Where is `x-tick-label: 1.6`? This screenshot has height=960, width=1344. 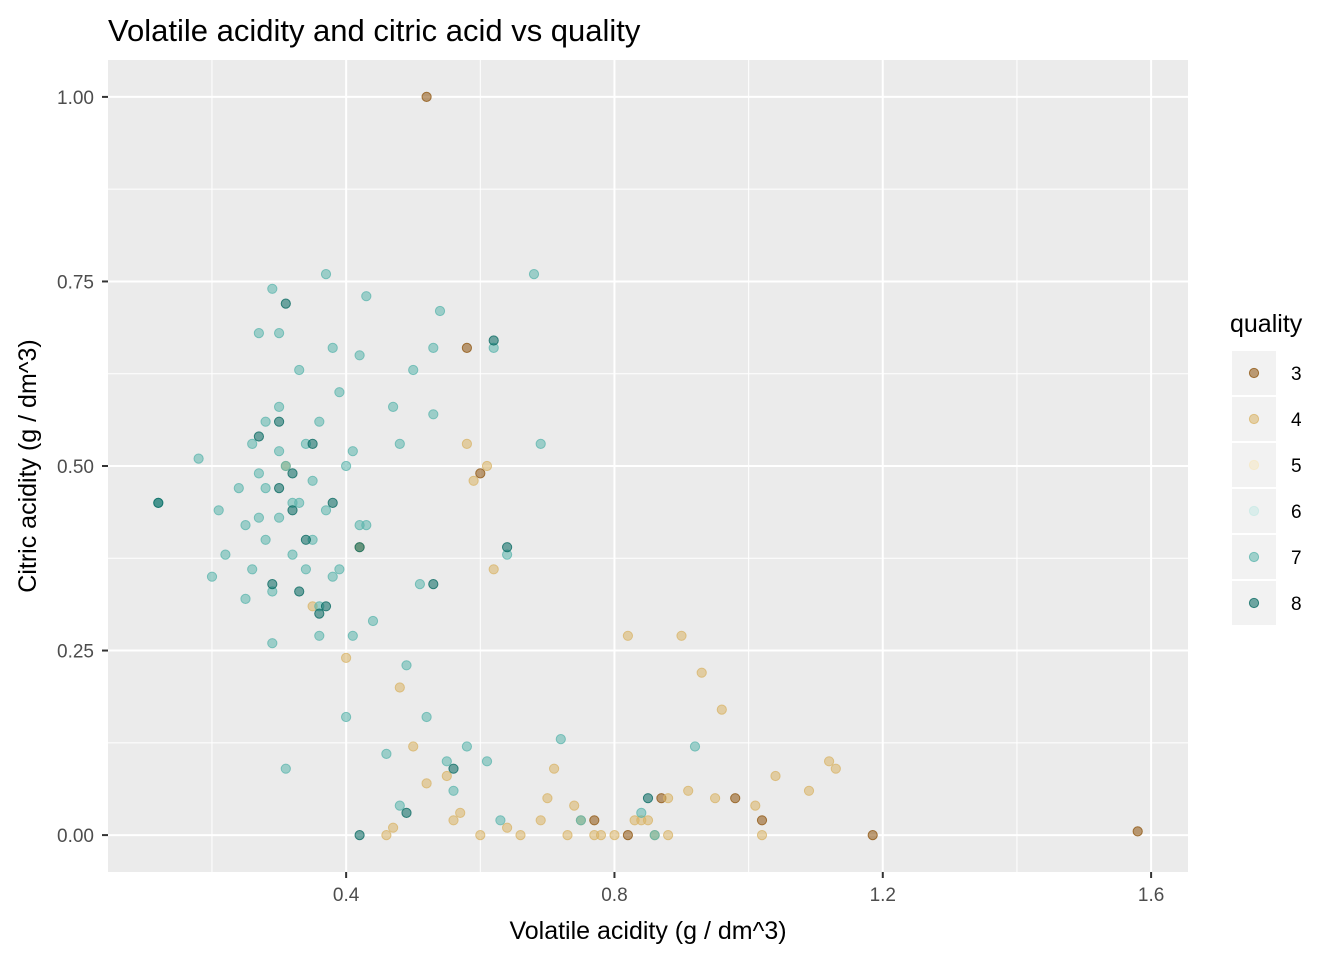 x-tick-label: 1.6 is located at coordinates (1151, 895).